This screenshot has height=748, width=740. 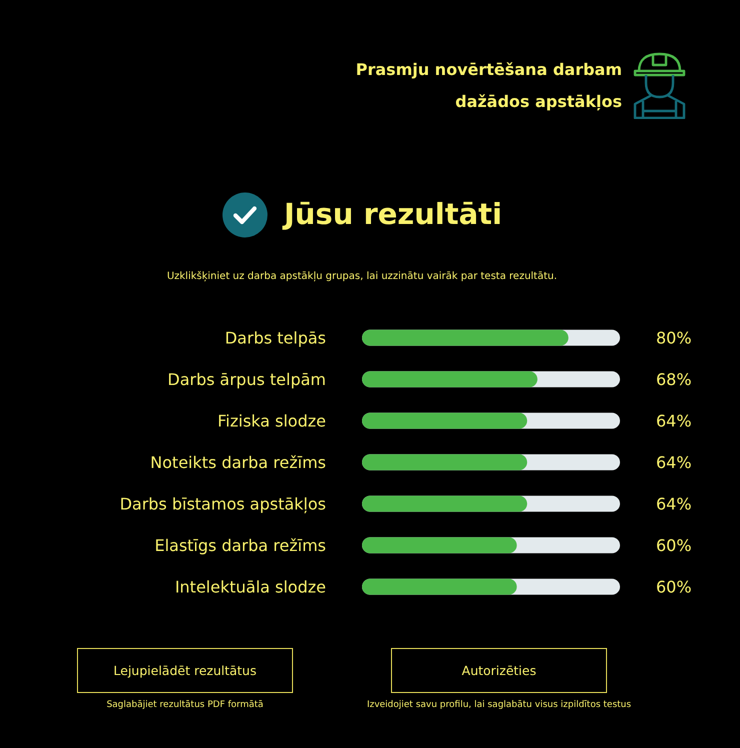 What do you see at coordinates (240, 545) in the screenshot?
I see `y-tick-label: Elastīgs darba režīms` at bounding box center [240, 545].